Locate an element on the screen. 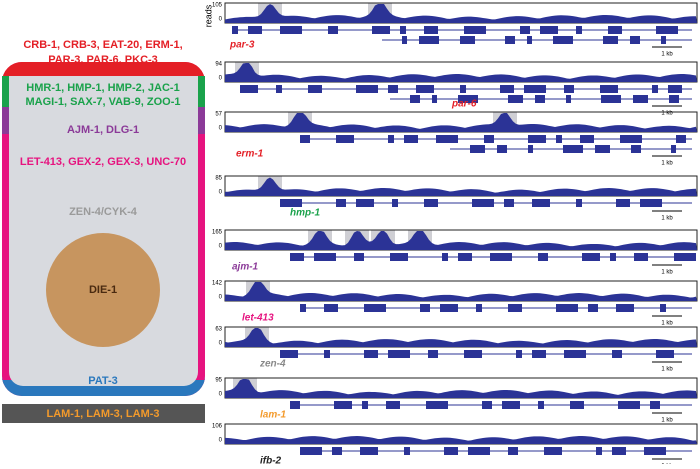 This screenshot has height=469, width=700. nucleus-label: DIE-1 is located at coordinates (103, 290).